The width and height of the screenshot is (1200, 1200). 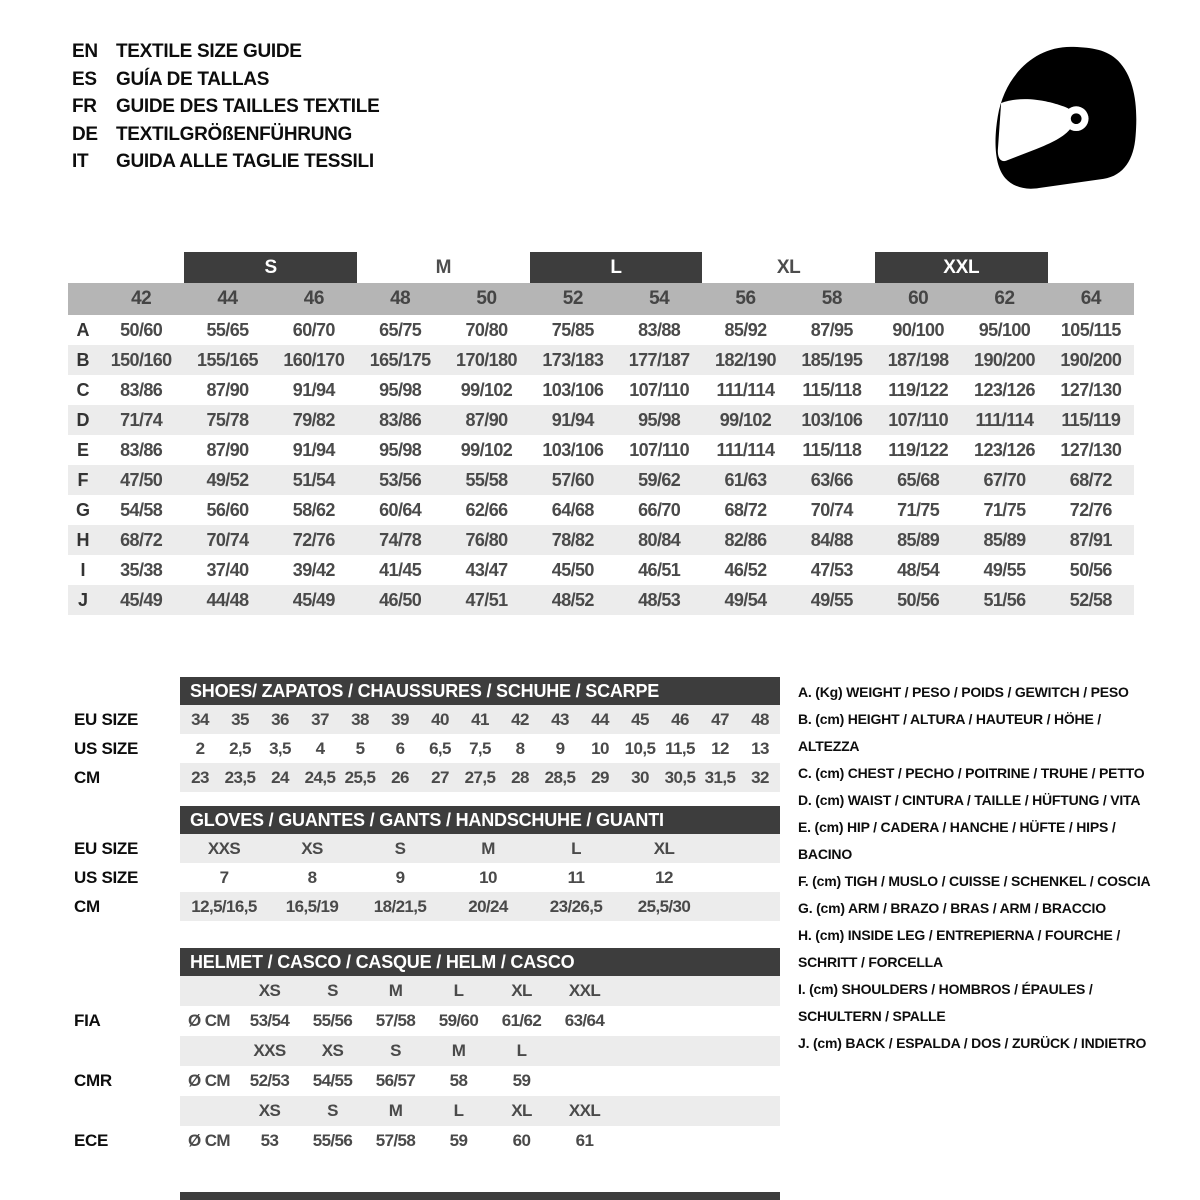 I want to click on size-value-cell: 155/165, so click(x=227, y=360).